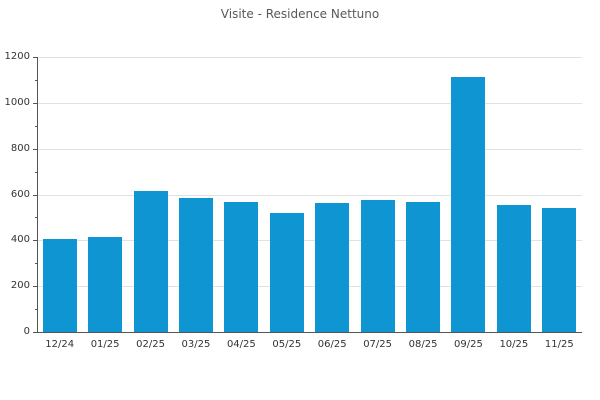 This screenshot has width=600, height=400. Describe the element at coordinates (196, 344) in the screenshot. I see `x-tick-label: 03/25` at that location.